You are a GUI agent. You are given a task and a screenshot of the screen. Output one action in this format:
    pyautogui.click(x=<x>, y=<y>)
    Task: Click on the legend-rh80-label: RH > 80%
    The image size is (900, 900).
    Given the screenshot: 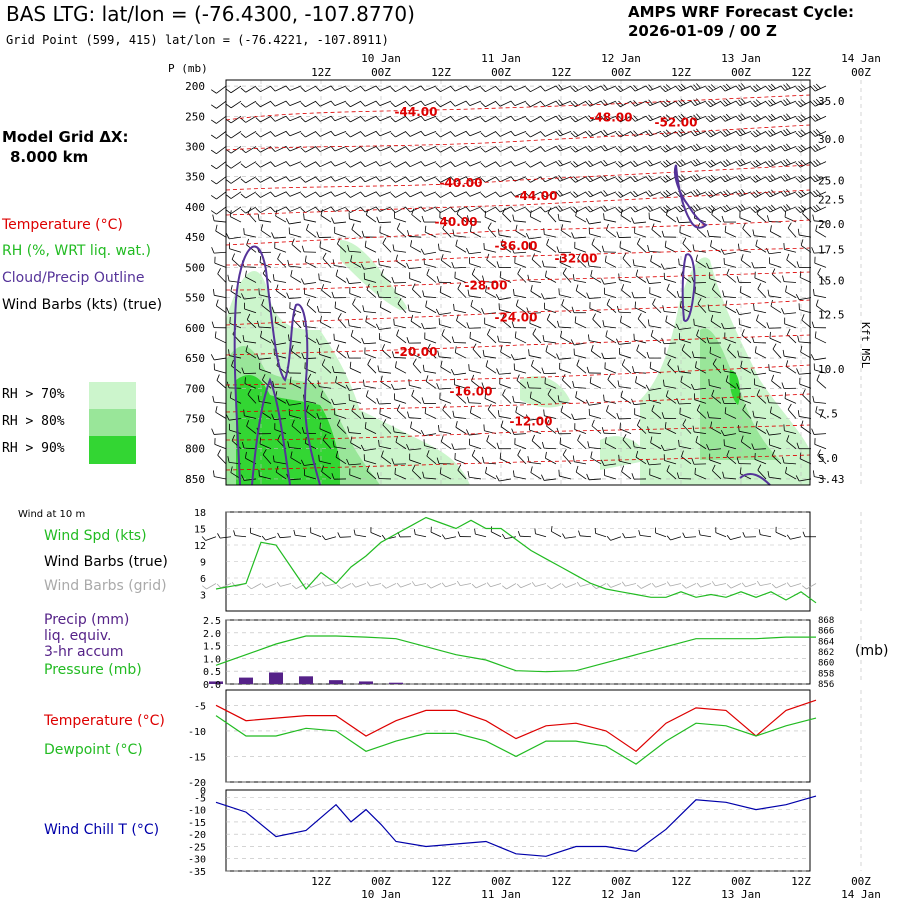 What is the action you would take?
    pyautogui.click(x=33, y=421)
    